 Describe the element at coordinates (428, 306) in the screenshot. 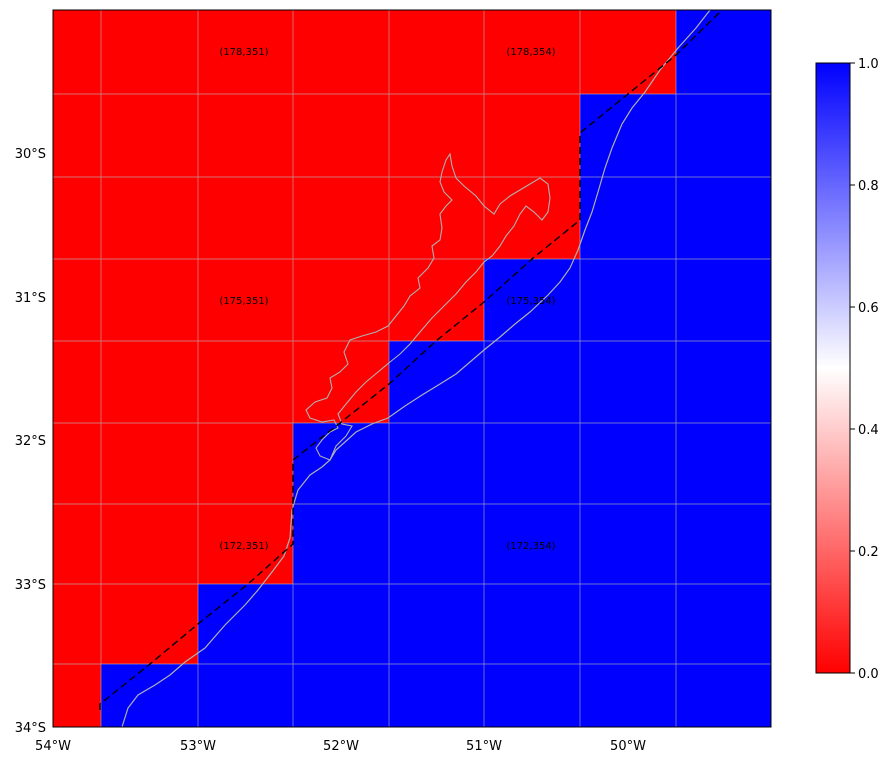

I see `lagoon-outline` at that location.